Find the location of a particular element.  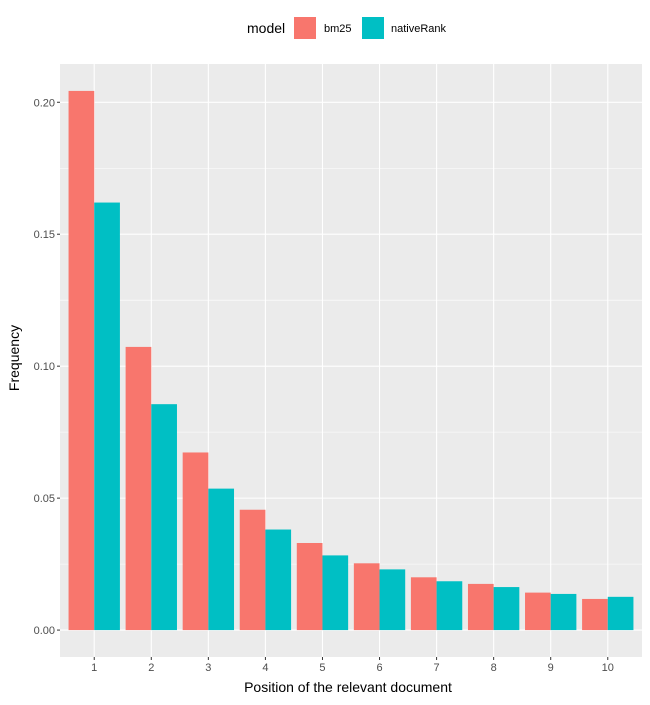

y-tick-label: 0.20 is located at coordinates (44, 103).